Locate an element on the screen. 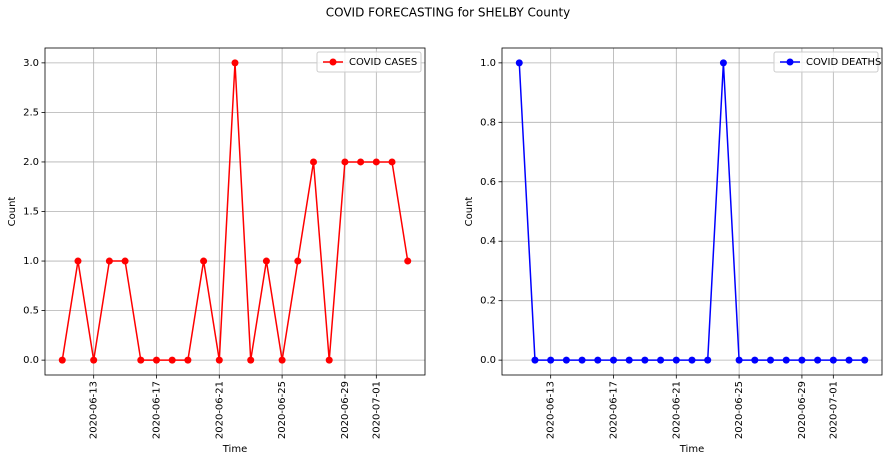  legend-label: COVID CASES is located at coordinates (383, 62).